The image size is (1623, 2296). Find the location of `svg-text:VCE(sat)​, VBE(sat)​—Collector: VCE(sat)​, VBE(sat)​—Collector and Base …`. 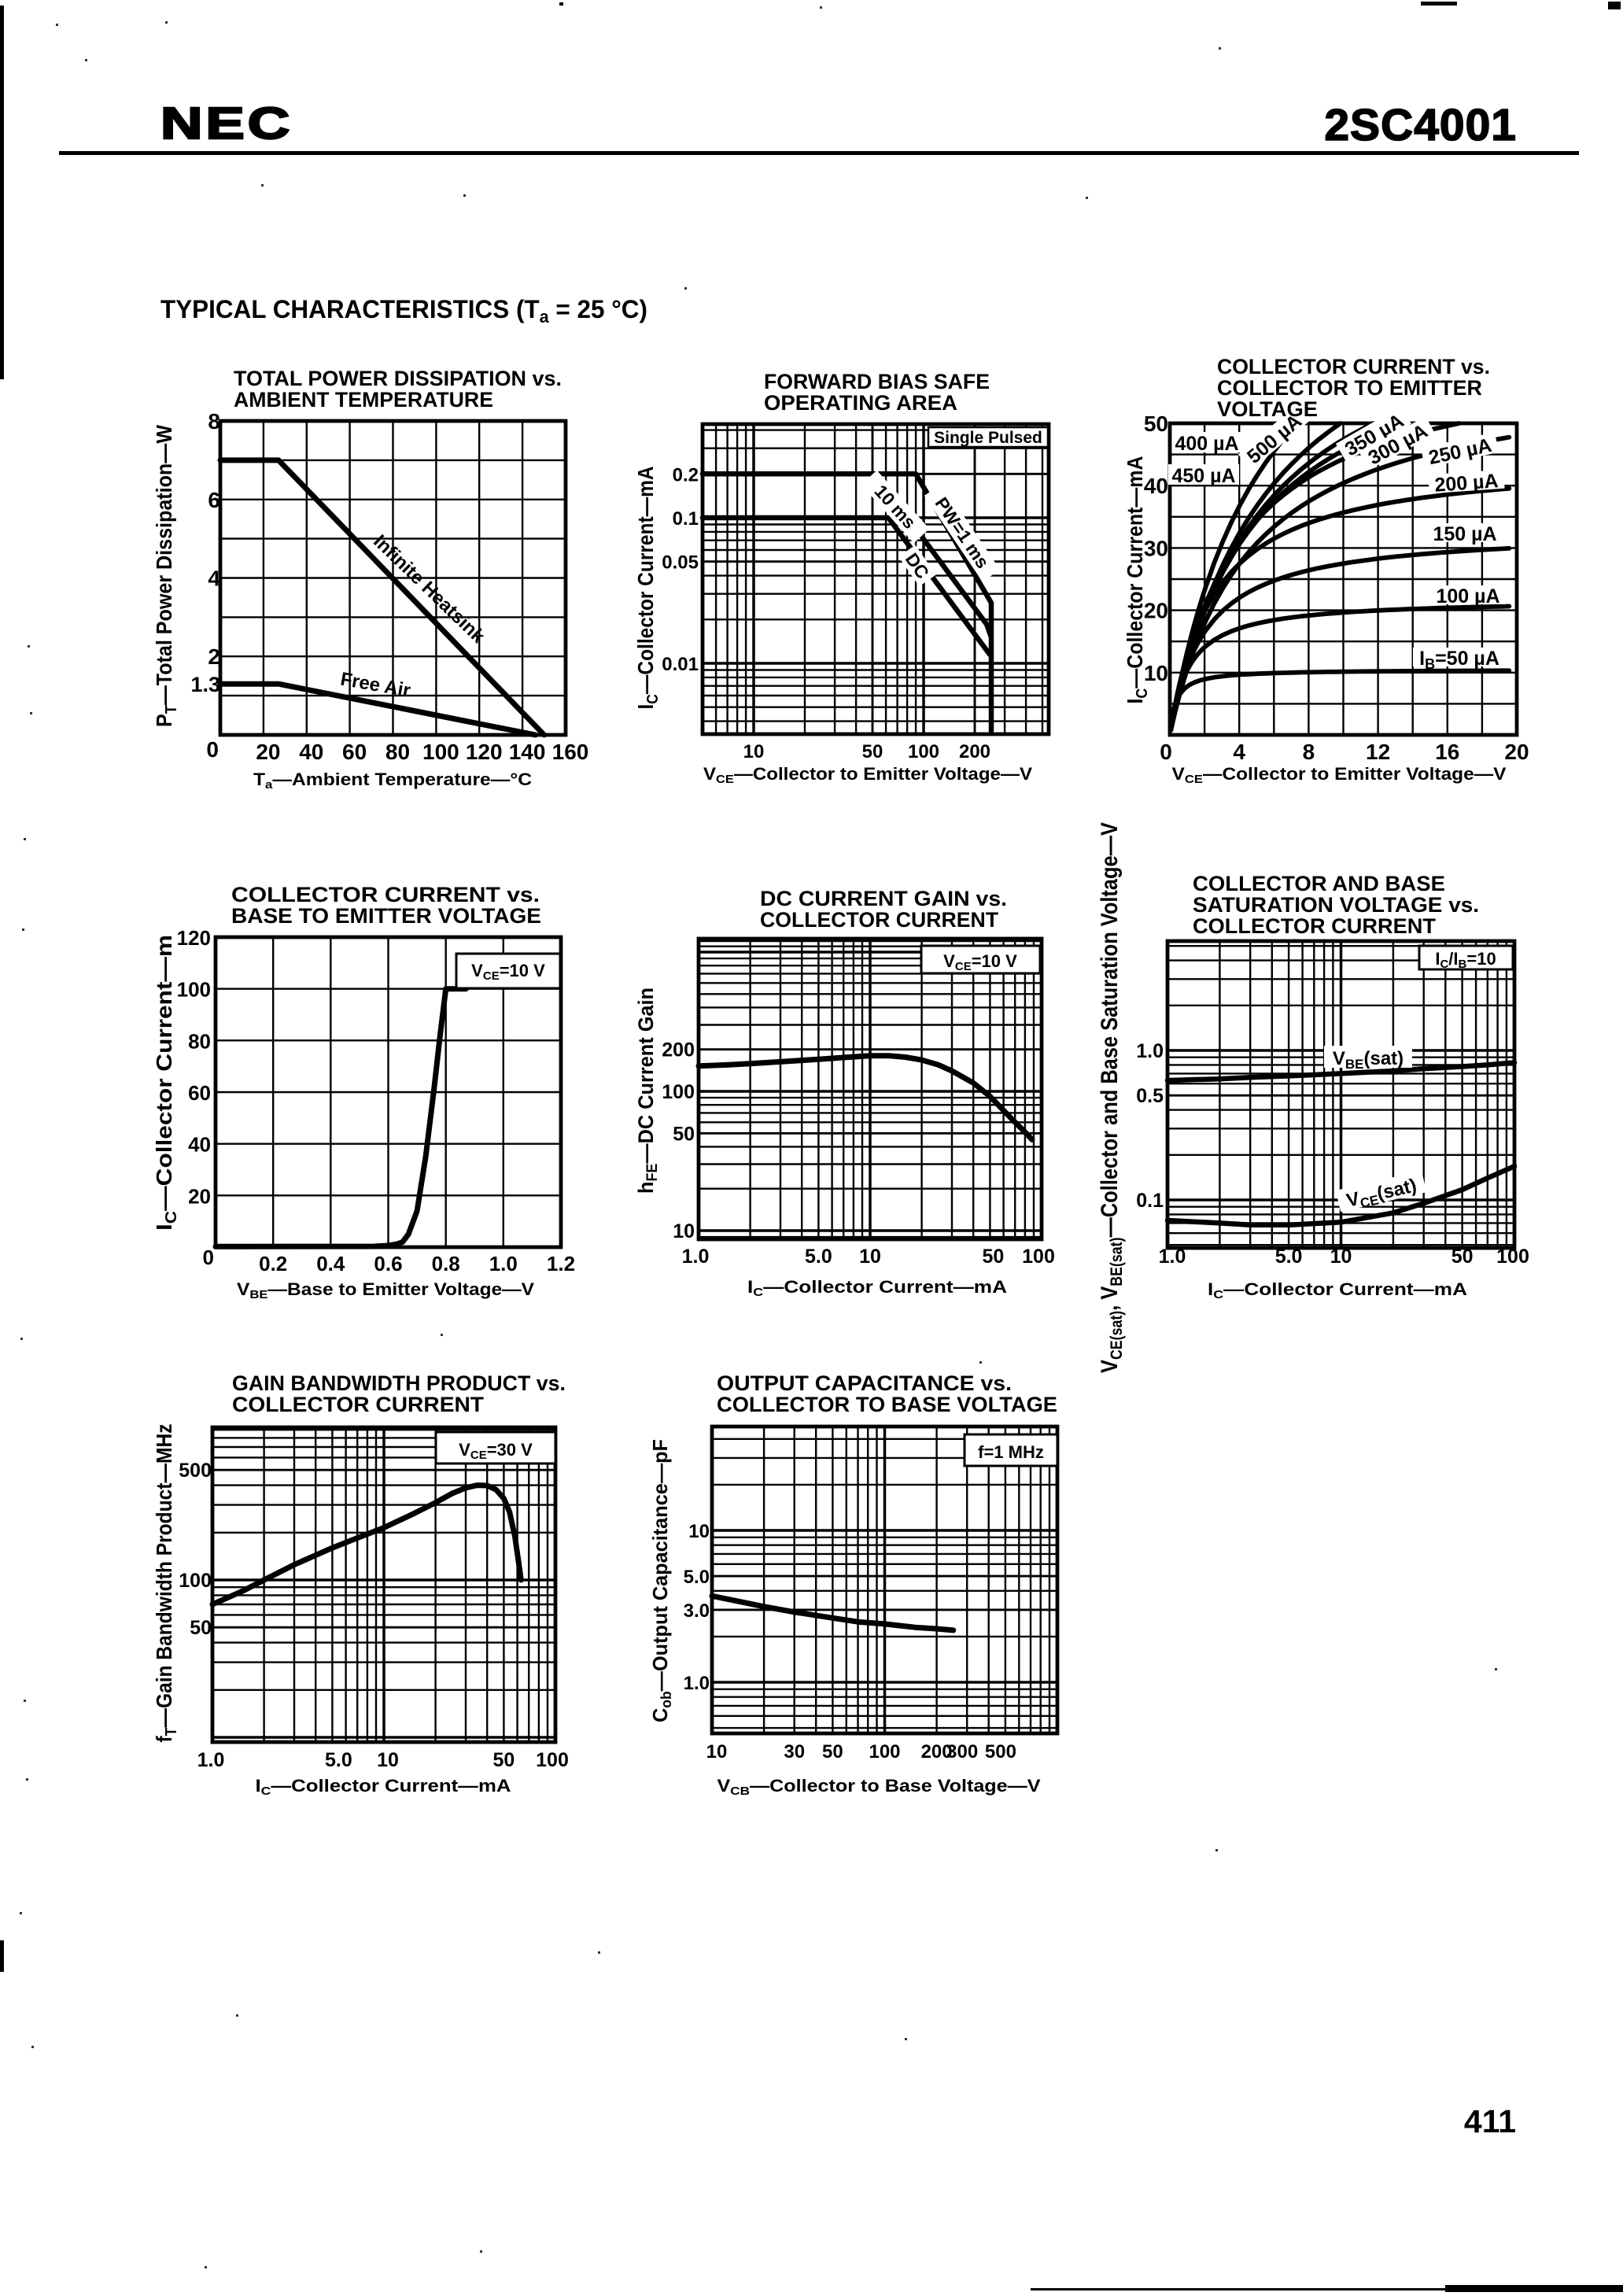

svg-text:VCE(sat)​, VBE(sat)​—Collector: VCE(sat)​, VBE(sat)​—Collector and Base … is located at coordinates (1111, 1097).